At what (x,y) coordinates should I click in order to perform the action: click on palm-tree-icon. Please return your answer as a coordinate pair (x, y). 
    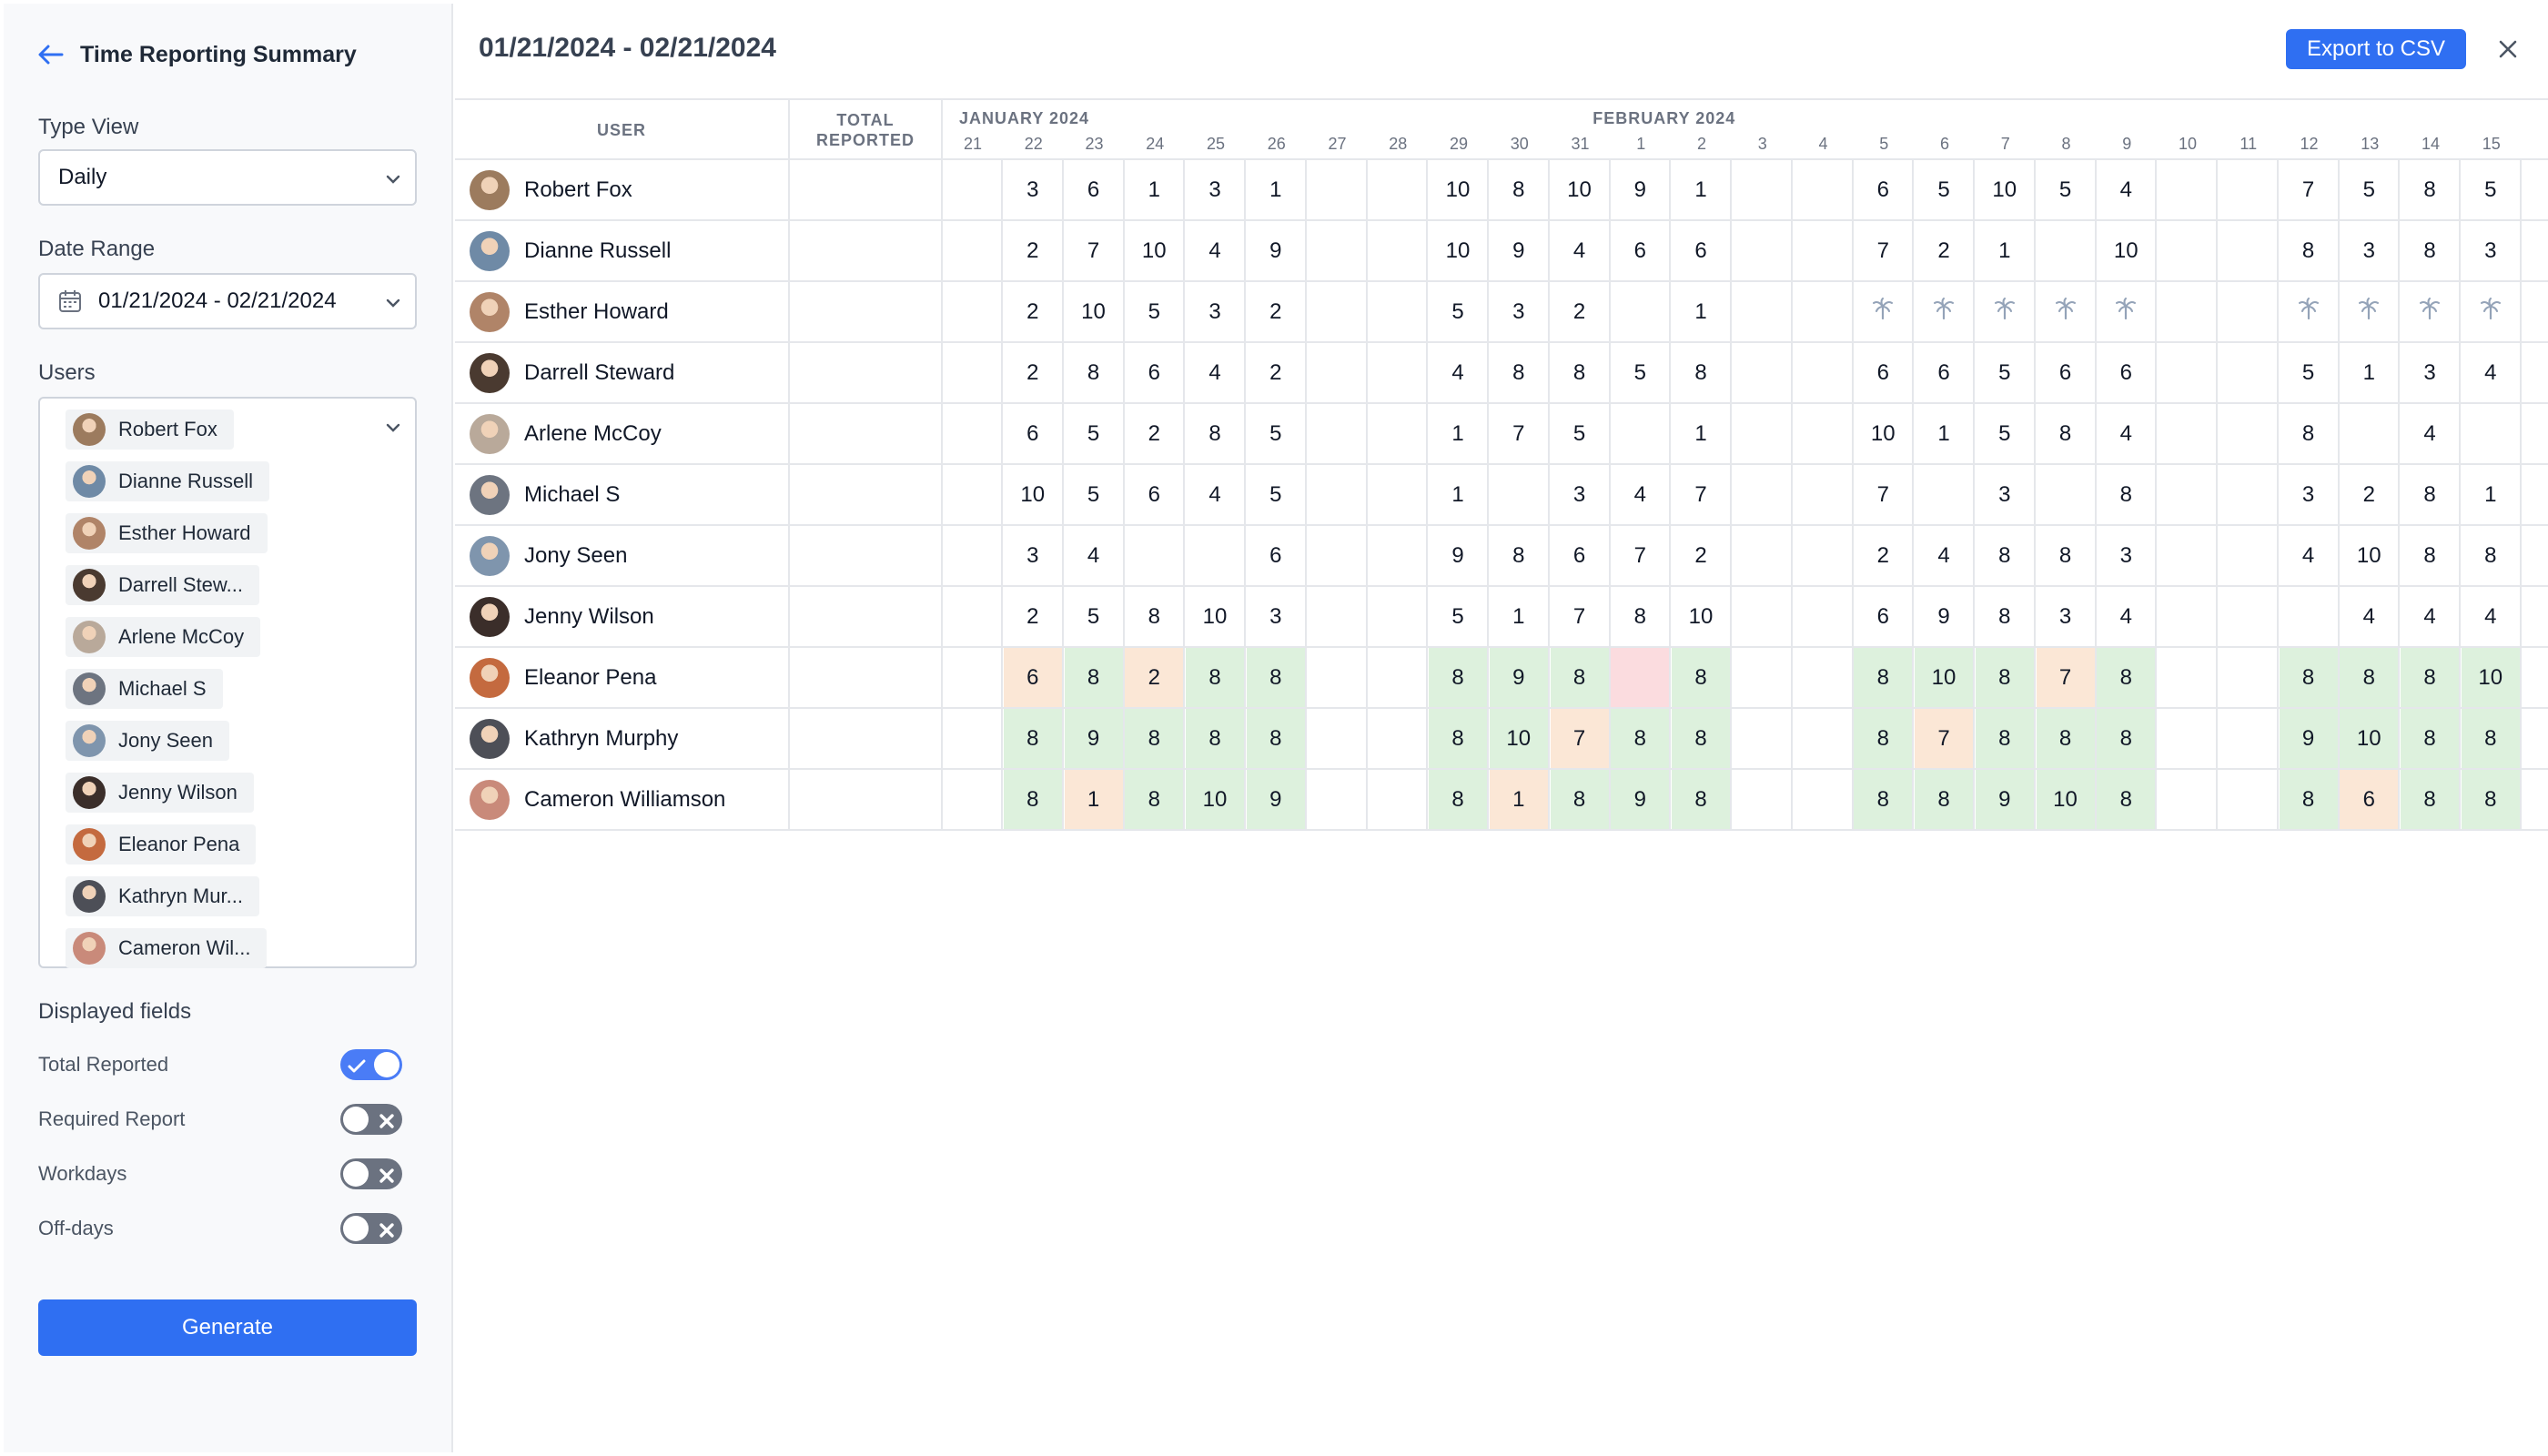
    Looking at the image, I should click on (2491, 312).